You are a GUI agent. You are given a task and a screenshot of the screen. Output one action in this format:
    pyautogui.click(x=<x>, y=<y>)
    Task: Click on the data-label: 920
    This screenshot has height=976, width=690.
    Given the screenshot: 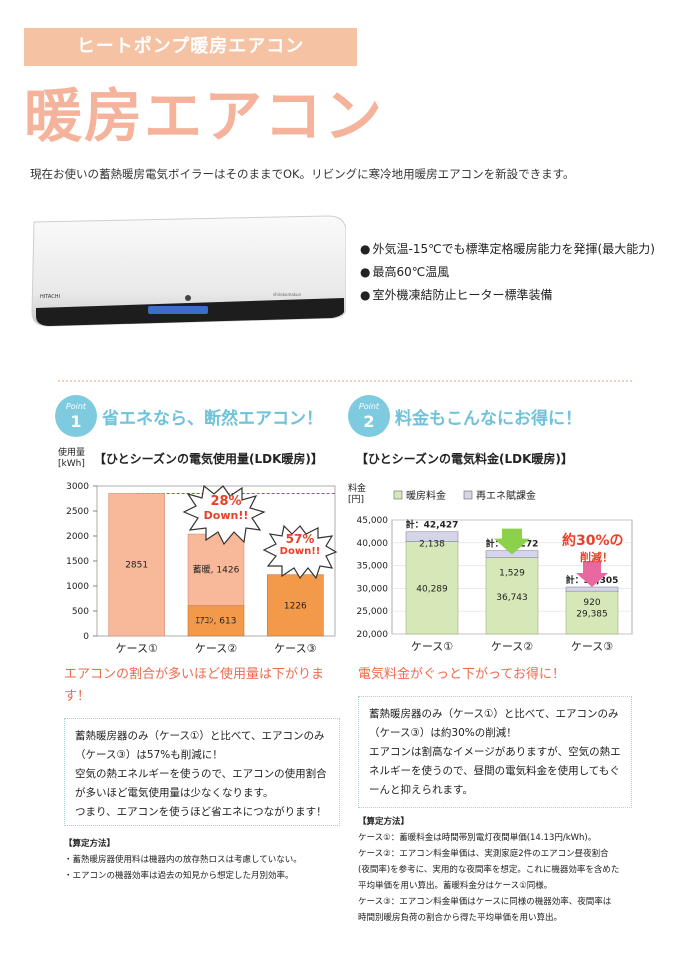 What is the action you would take?
    pyautogui.click(x=591, y=603)
    